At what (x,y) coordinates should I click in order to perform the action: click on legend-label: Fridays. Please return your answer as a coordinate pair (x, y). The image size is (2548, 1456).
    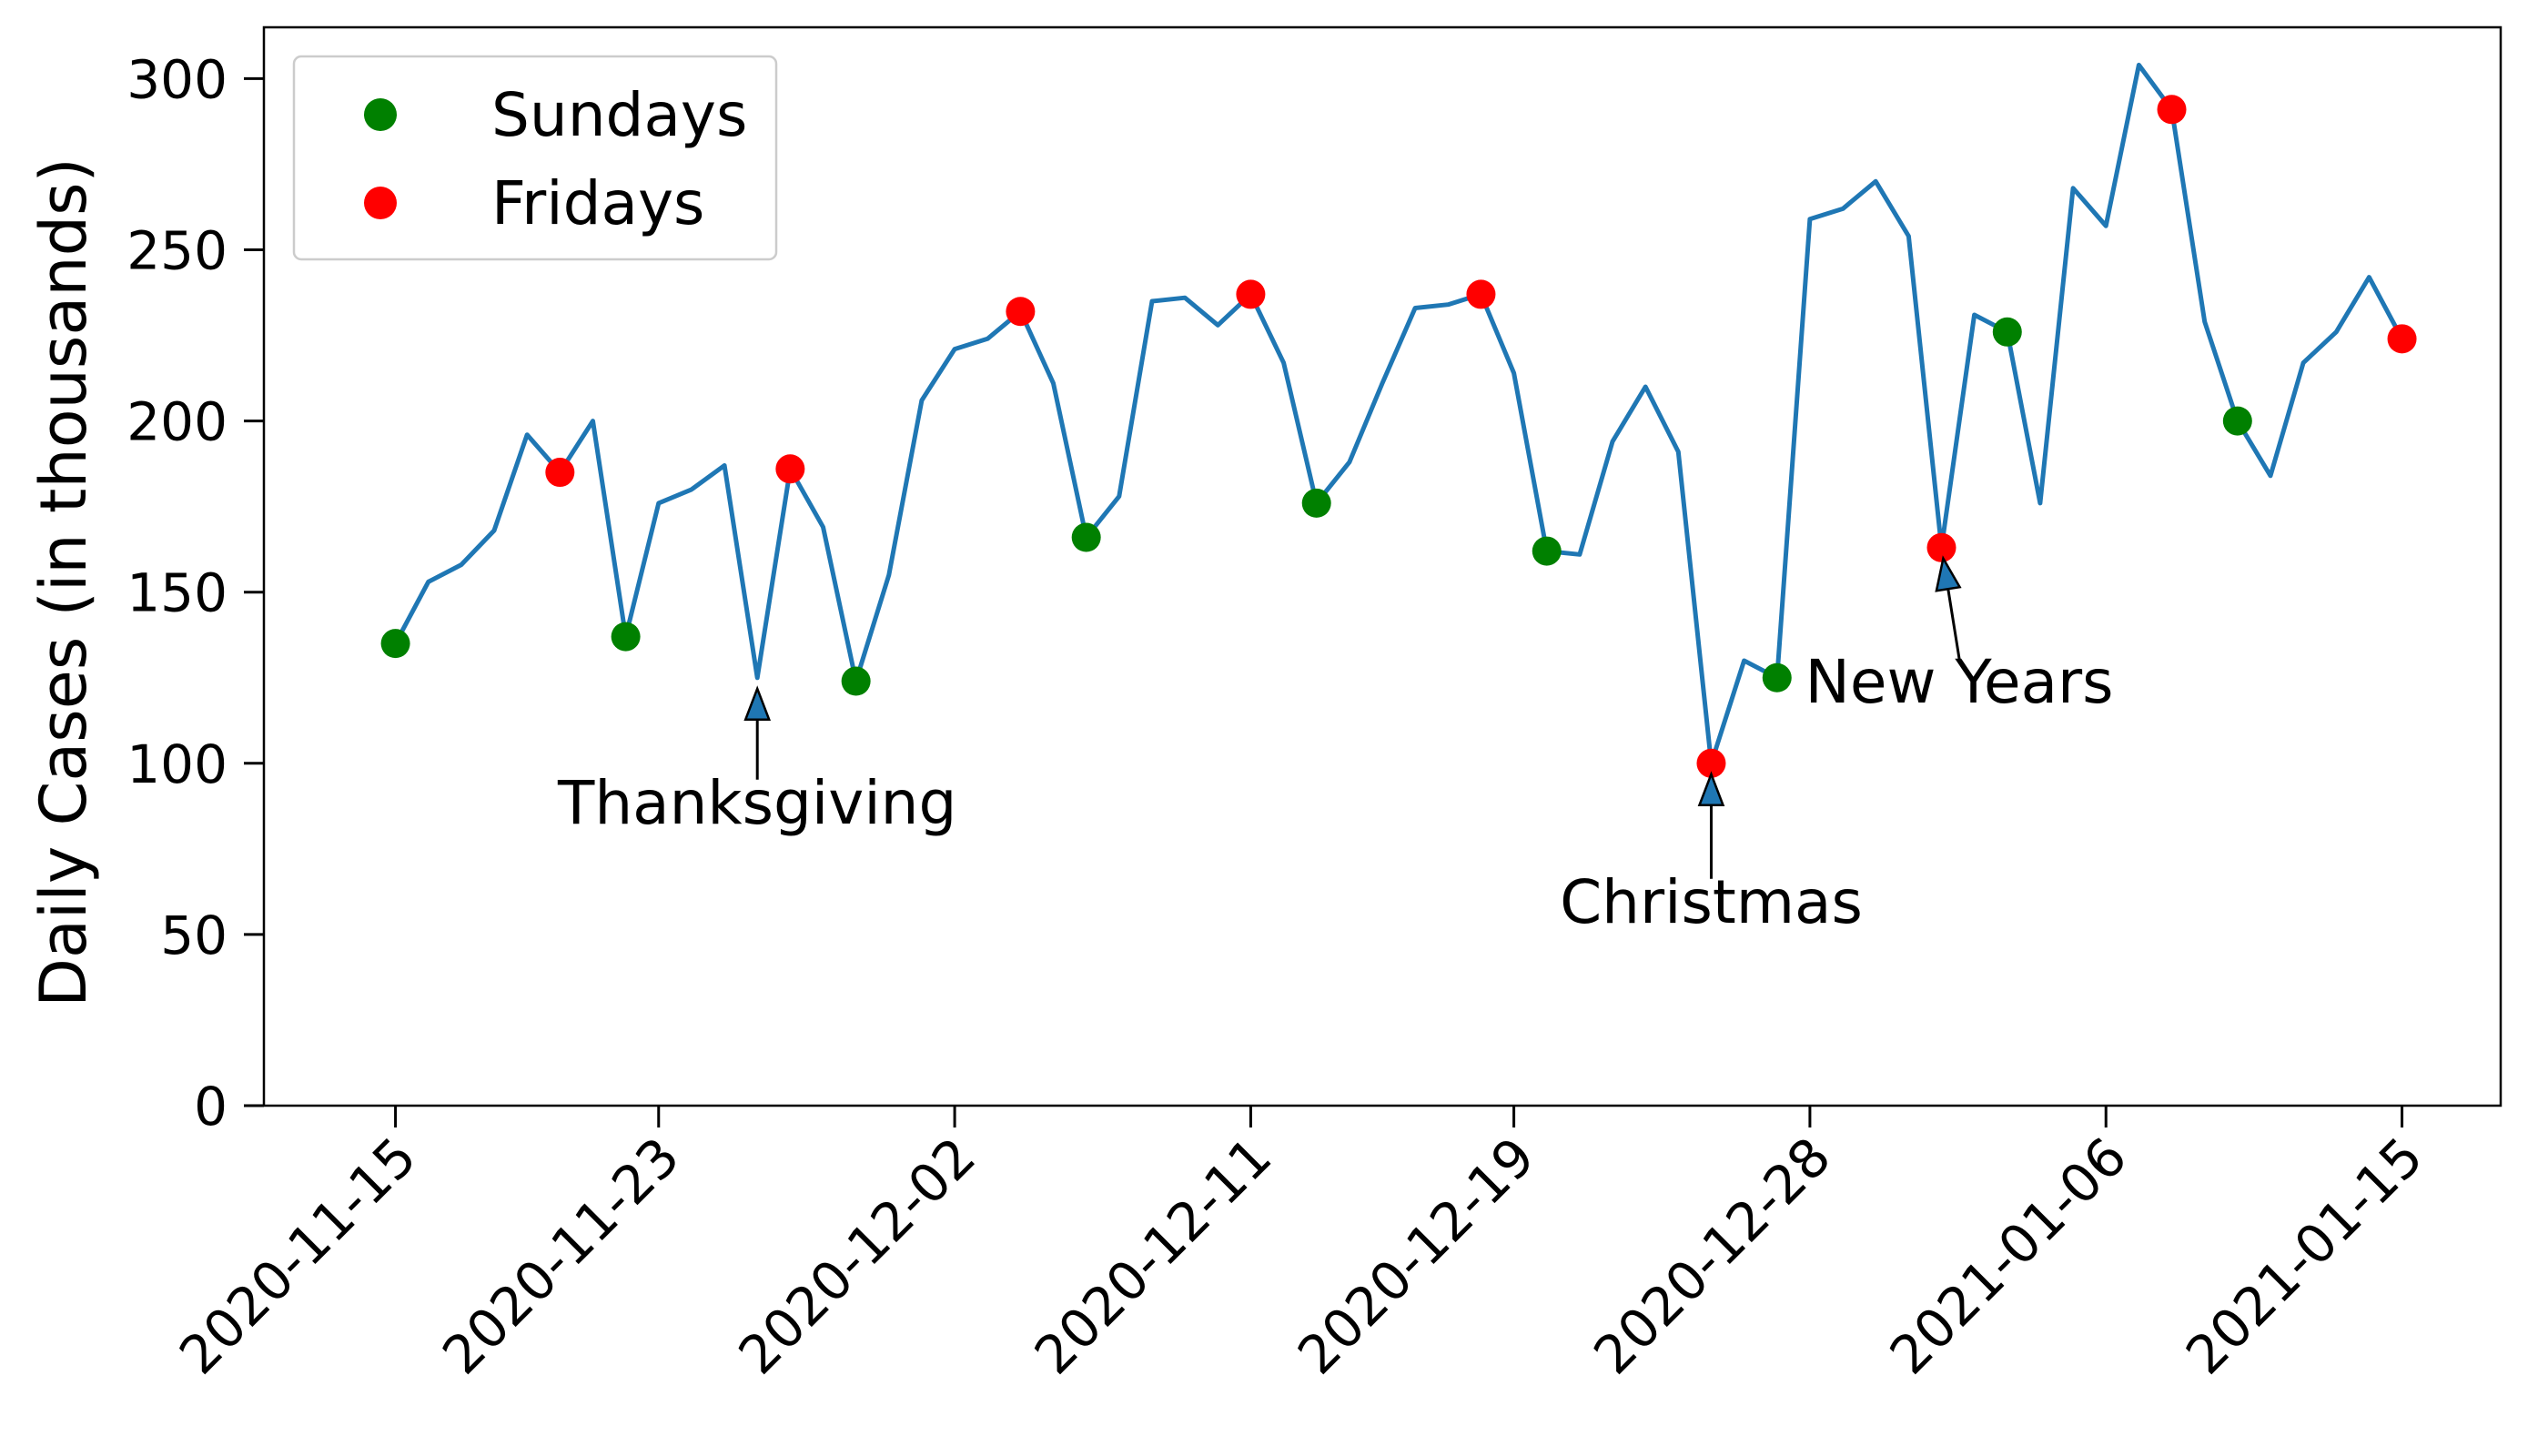
    Looking at the image, I should click on (597, 203).